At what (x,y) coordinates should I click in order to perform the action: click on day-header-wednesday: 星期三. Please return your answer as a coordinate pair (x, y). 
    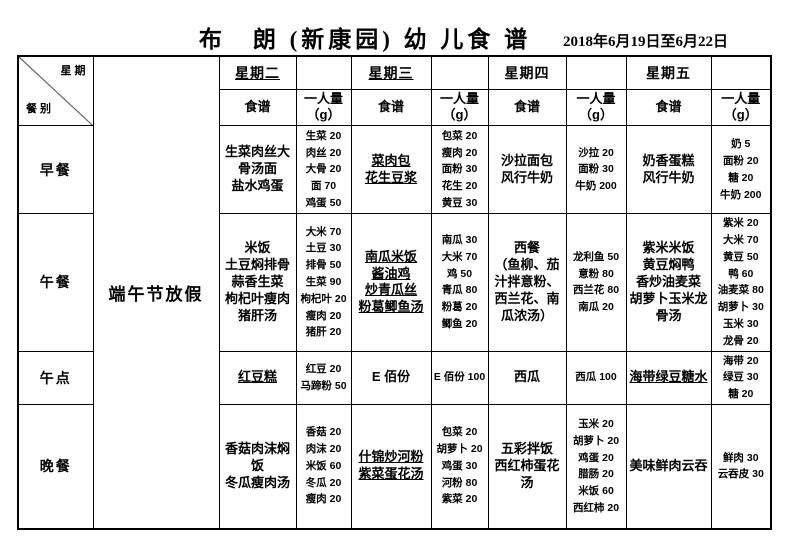
    Looking at the image, I should click on (391, 72).